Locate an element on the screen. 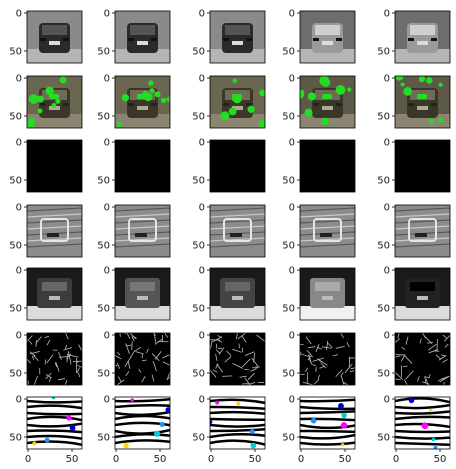 Image resolution: width=456 pixels, height=469 pixels. panel-gradient-emboss-3: 0 50 is located at coordinates (229, 230).